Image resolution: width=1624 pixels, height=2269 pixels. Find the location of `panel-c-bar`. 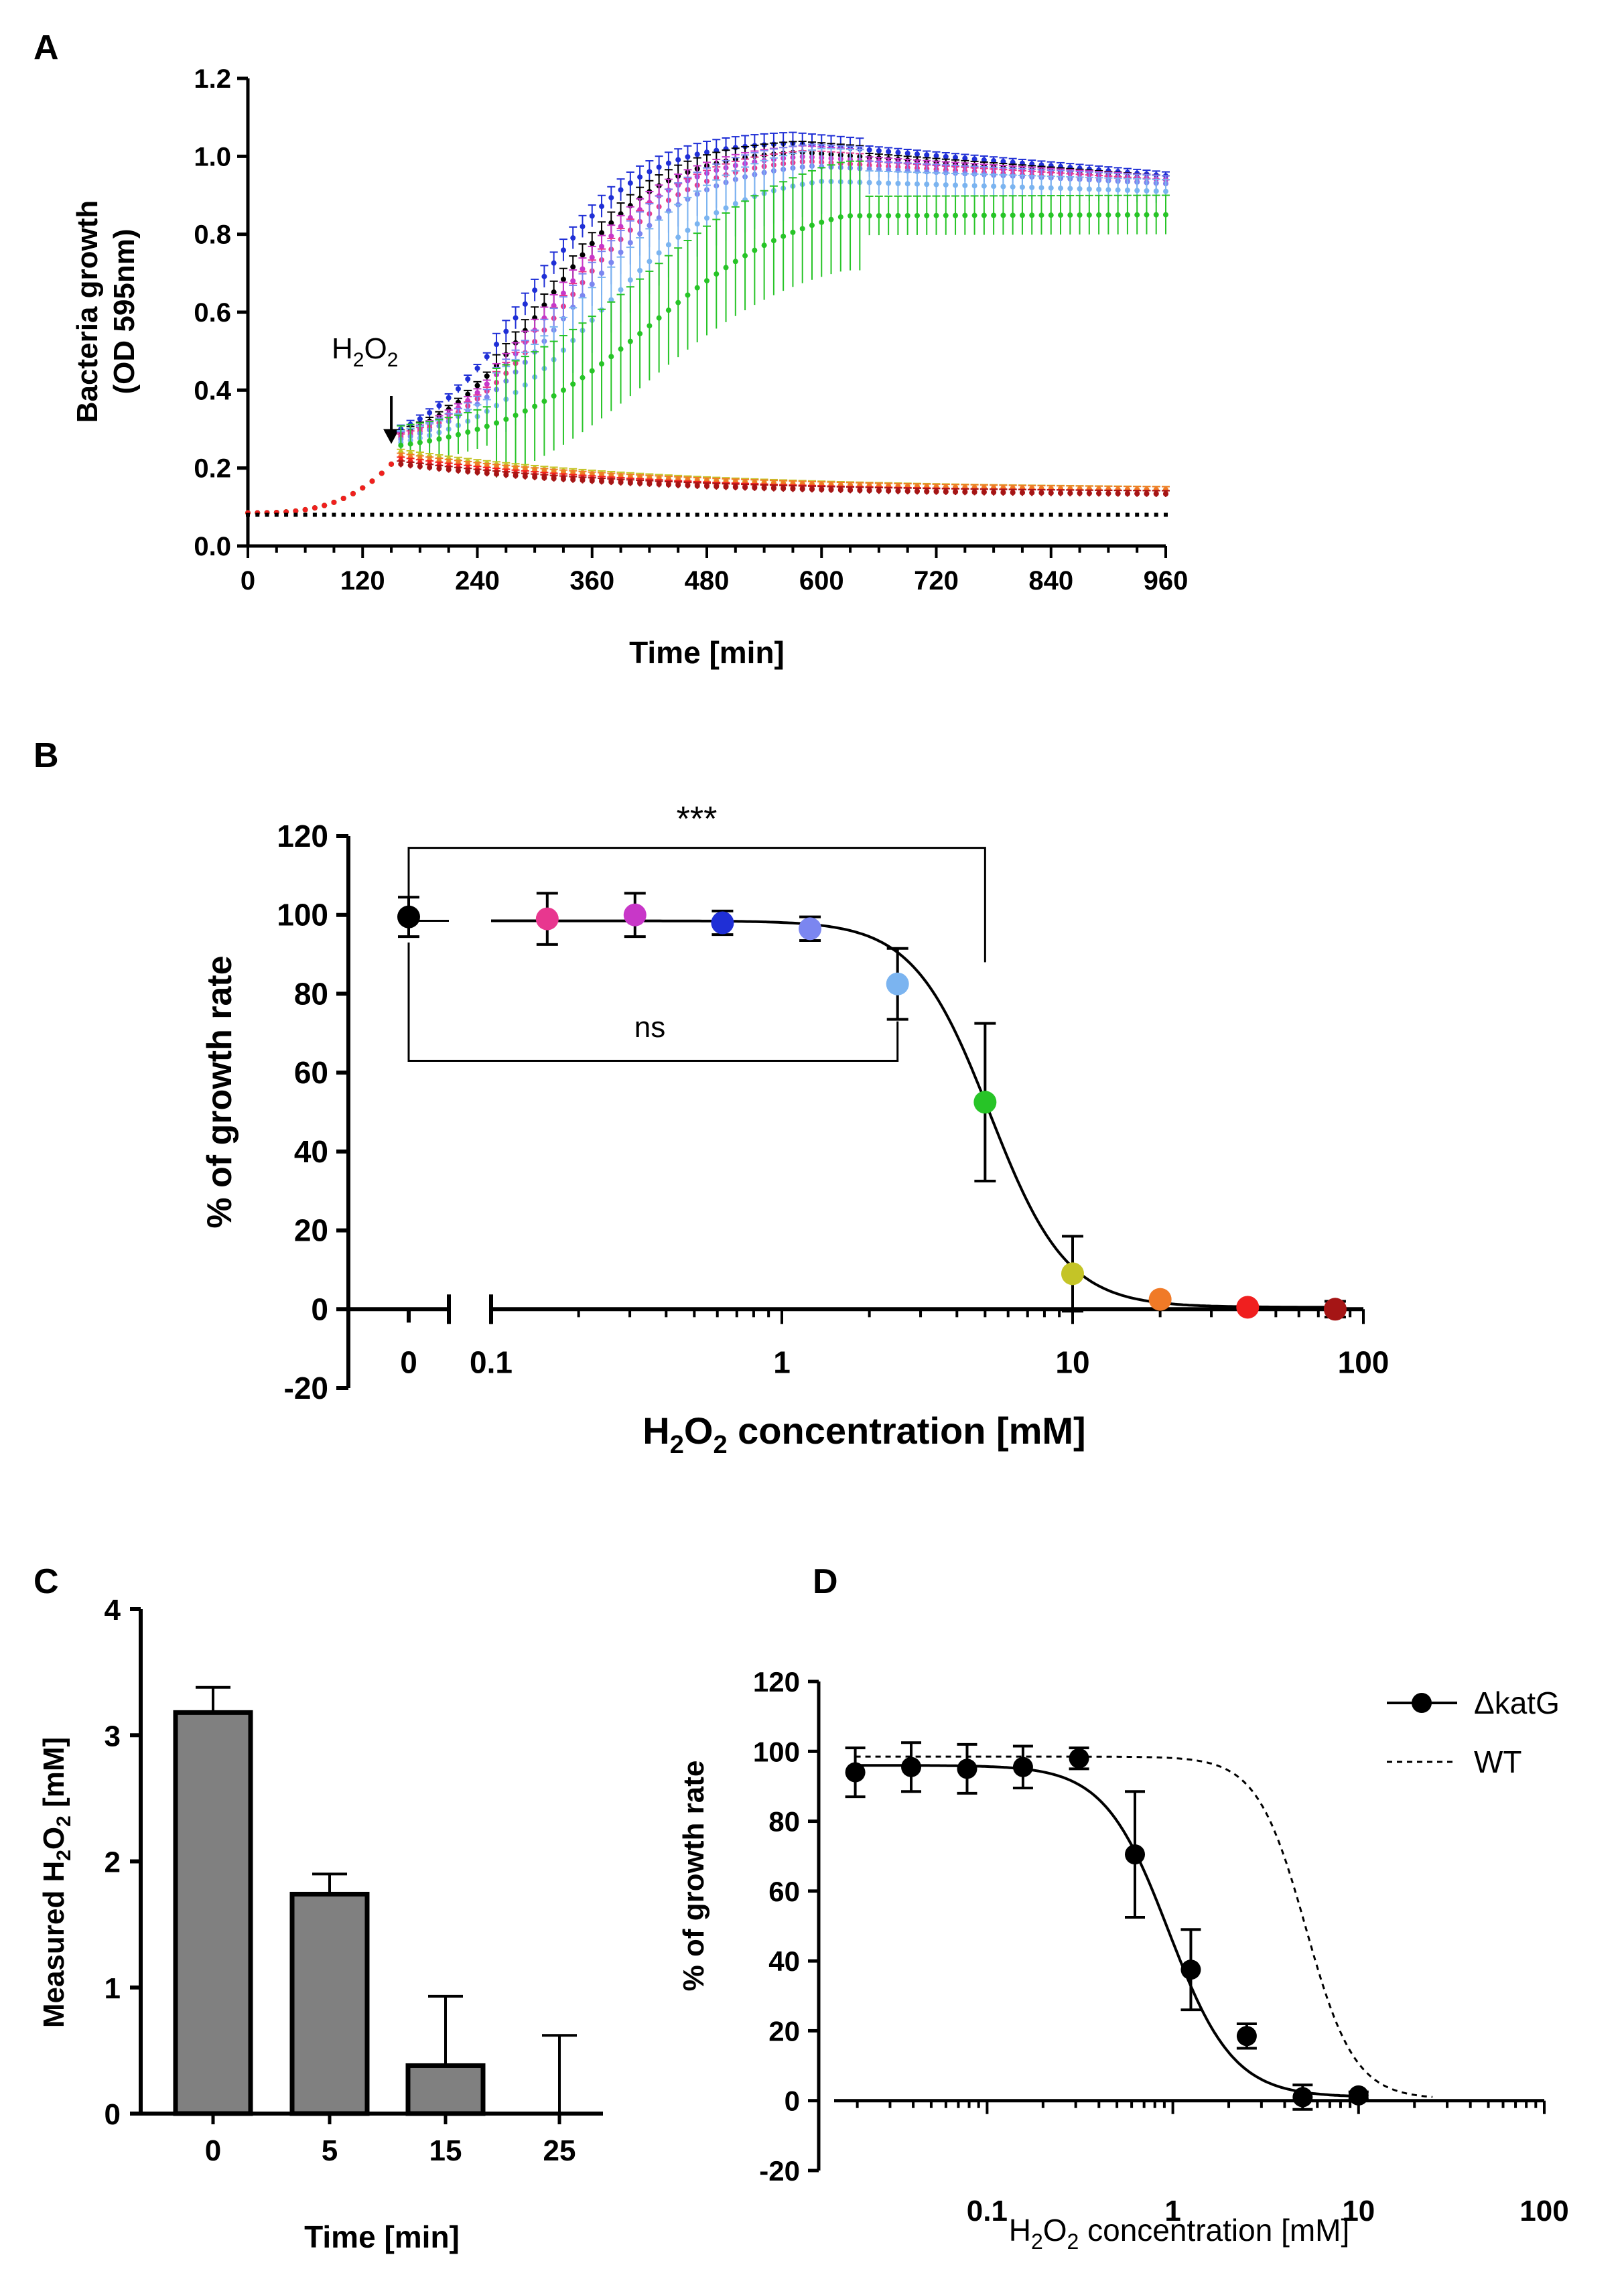

panel-c-bar is located at coordinates (445, 2089).